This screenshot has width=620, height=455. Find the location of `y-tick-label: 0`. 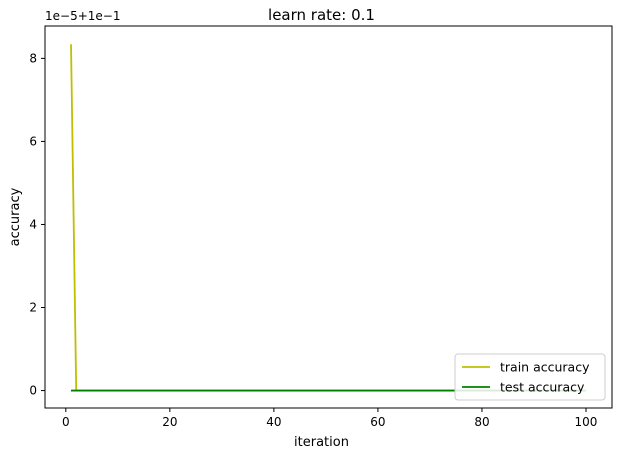

y-tick-label: 0 is located at coordinates (33, 391).